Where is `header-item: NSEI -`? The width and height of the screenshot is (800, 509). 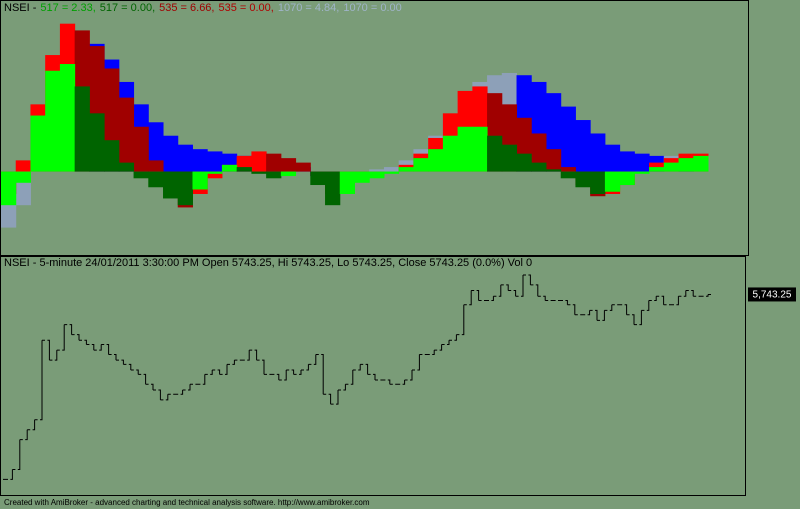 header-item: NSEI - is located at coordinates (20, 8).